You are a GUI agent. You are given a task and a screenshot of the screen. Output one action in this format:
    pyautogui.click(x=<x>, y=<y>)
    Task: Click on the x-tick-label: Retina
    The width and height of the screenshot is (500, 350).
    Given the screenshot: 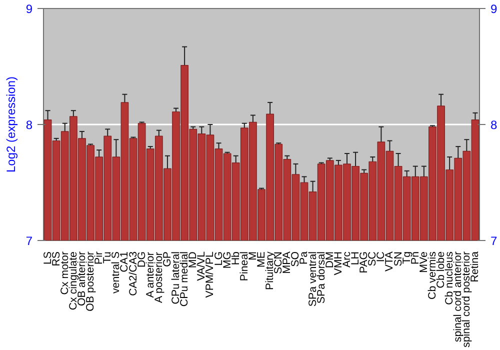 What is the action you would take?
    pyautogui.click(x=475, y=266)
    